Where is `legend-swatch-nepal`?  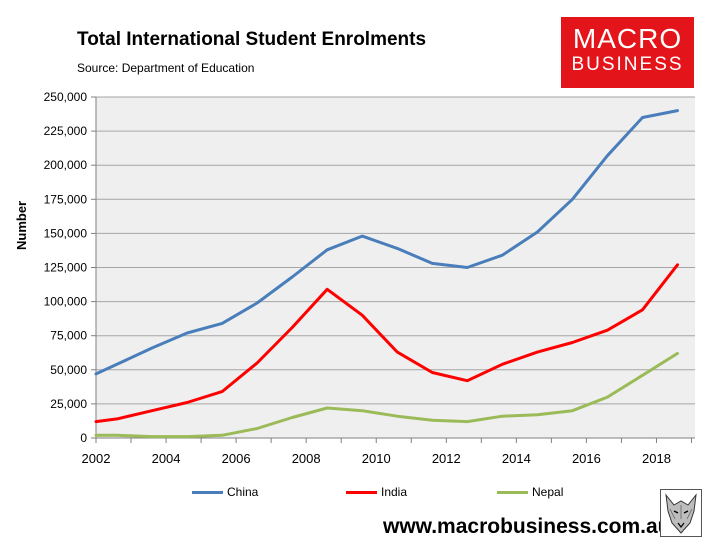 legend-swatch-nepal is located at coordinates (512, 493).